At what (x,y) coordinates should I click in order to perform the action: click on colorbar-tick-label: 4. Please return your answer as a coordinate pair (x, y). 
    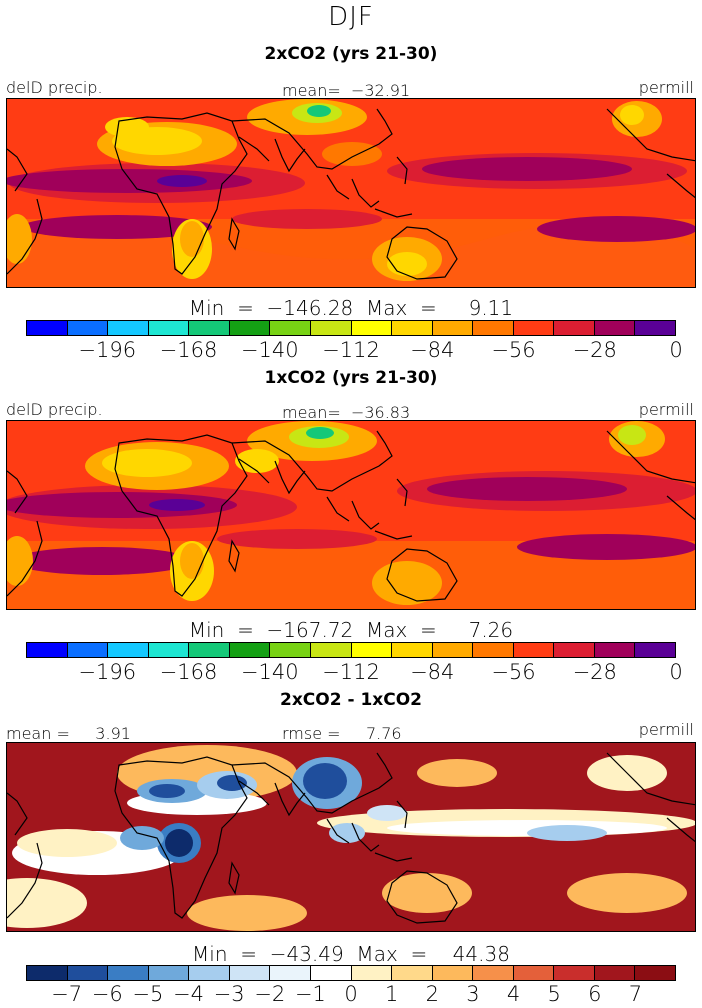
    Looking at the image, I should click on (513, 994).